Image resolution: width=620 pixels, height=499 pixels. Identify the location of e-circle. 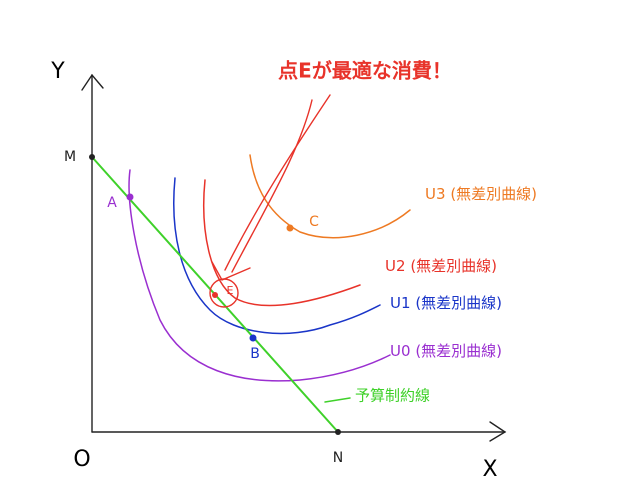
(224, 293).